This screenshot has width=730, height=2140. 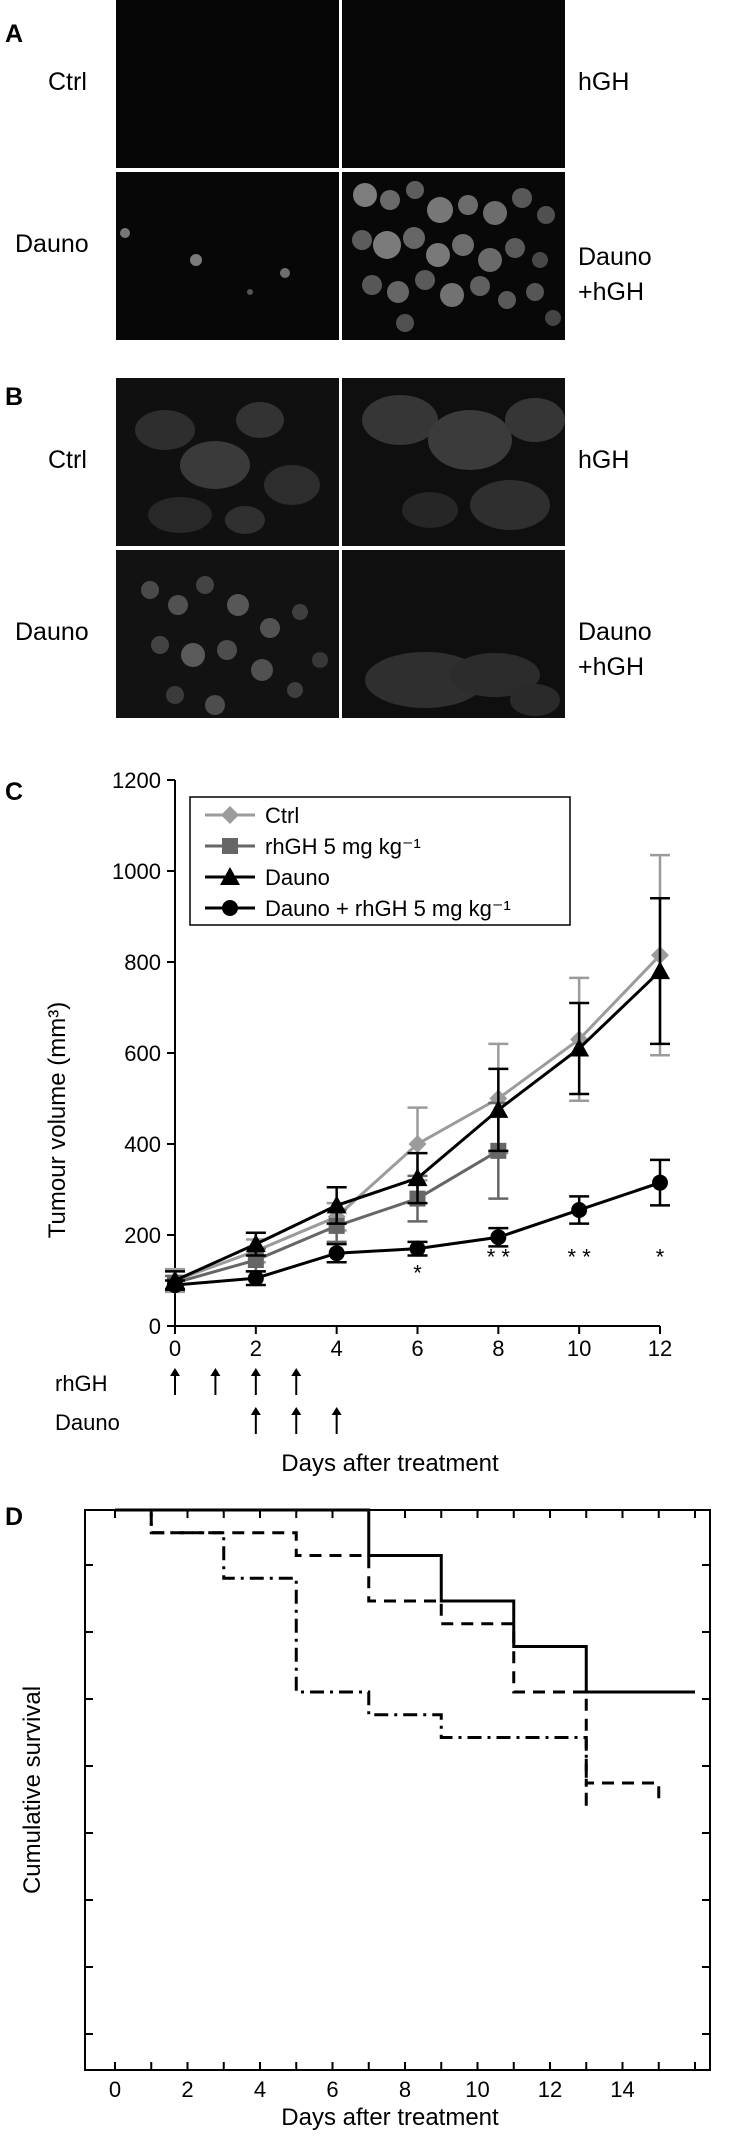 What do you see at coordinates (456, 256) in the screenshot?
I see `micrograph-a-dauno-hgh-spots` at bounding box center [456, 256].